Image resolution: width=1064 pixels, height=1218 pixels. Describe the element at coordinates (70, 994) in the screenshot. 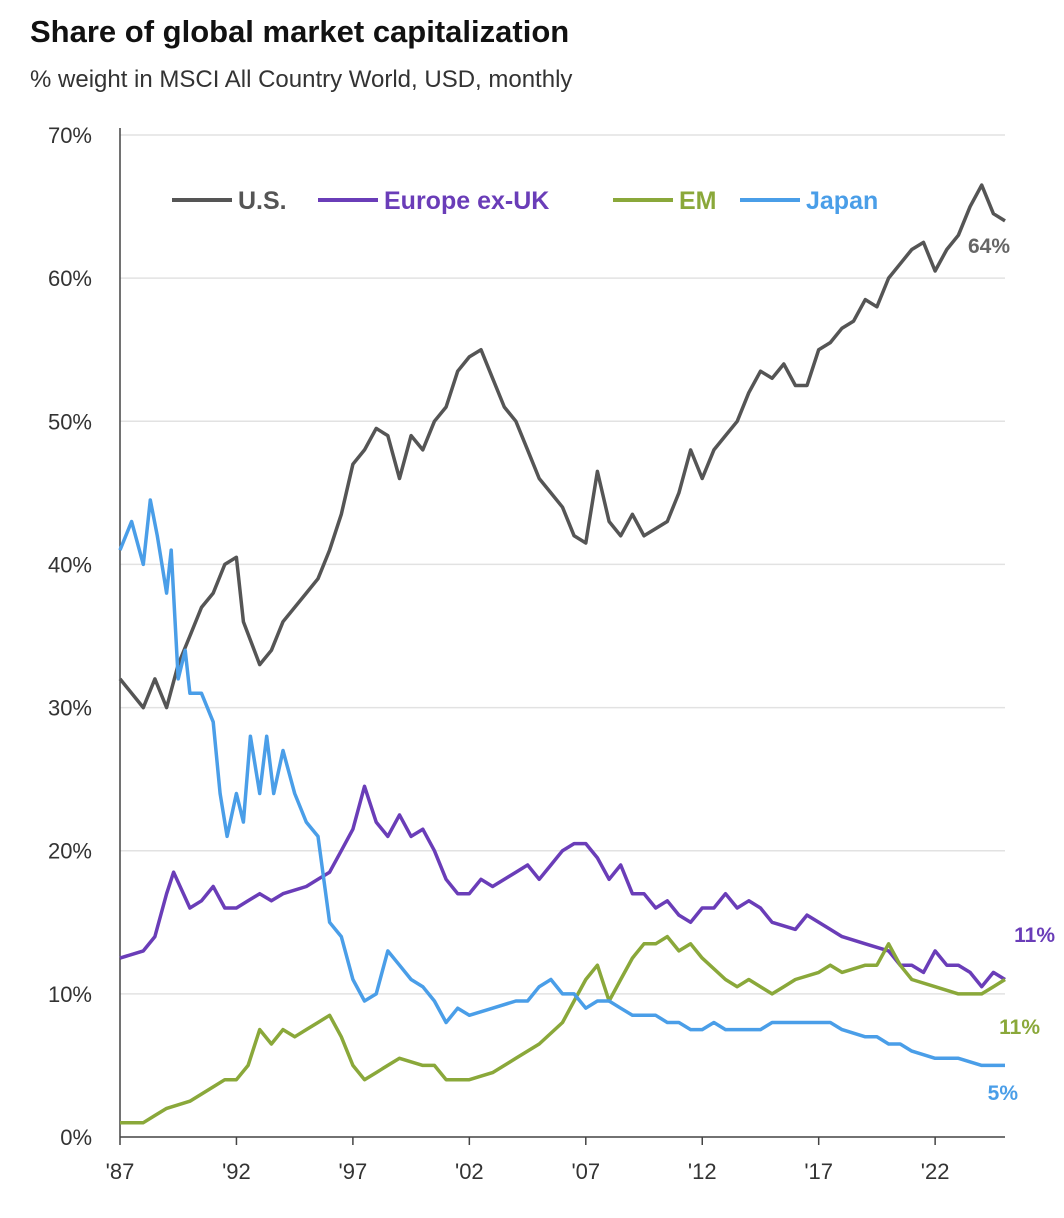

I see `y-tick-label: 10%` at that location.